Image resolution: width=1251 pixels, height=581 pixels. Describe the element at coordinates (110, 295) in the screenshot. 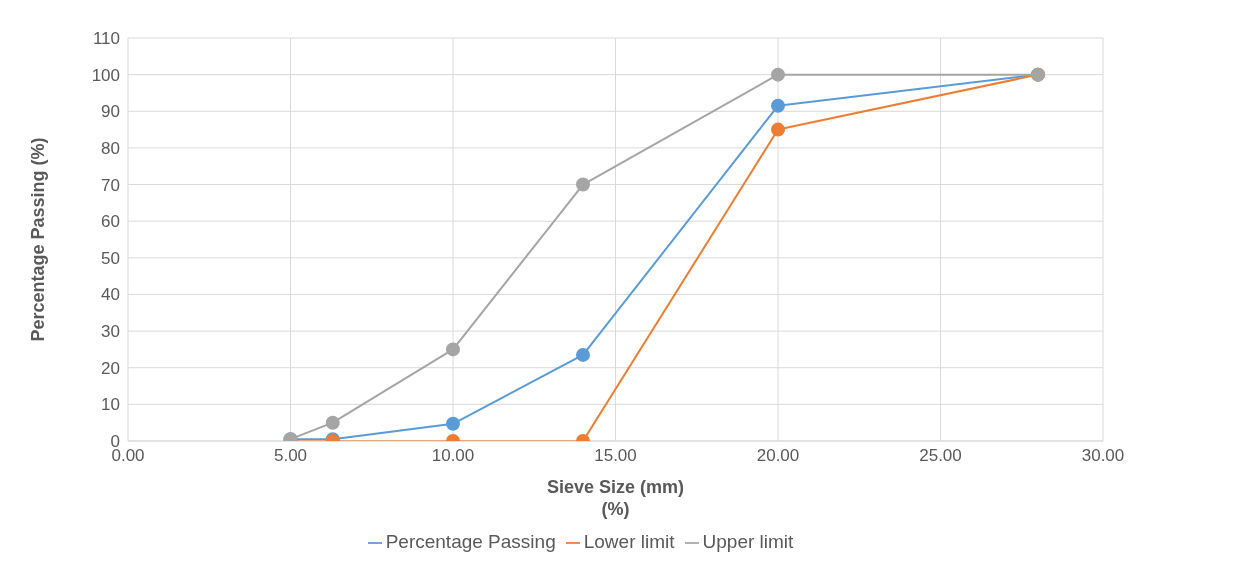

I see `y-tick-label: 40` at that location.